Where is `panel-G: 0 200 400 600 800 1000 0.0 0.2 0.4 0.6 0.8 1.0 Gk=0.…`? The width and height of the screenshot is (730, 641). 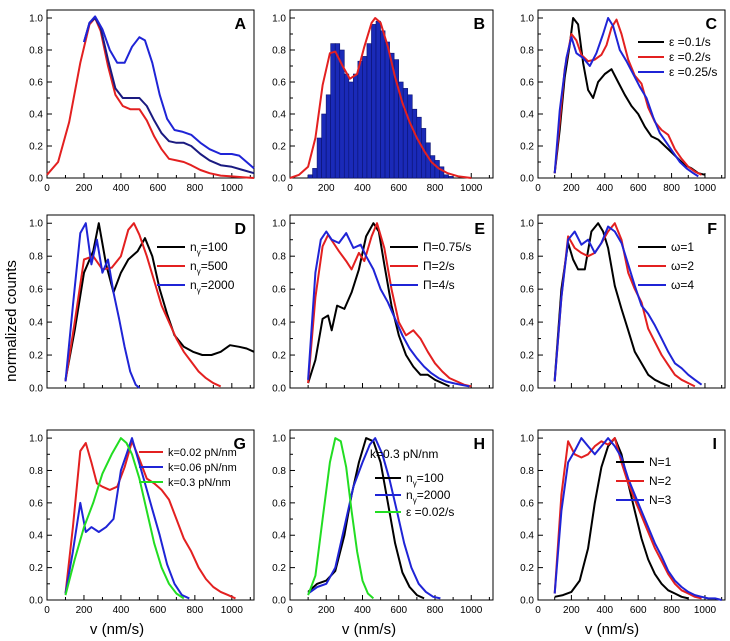
panel-G: 0 200 400 600 800 1000 0.0 0.2 0.4 0.6 0.8 1.0 Gk=0.… is located at coordinates (142, 522).